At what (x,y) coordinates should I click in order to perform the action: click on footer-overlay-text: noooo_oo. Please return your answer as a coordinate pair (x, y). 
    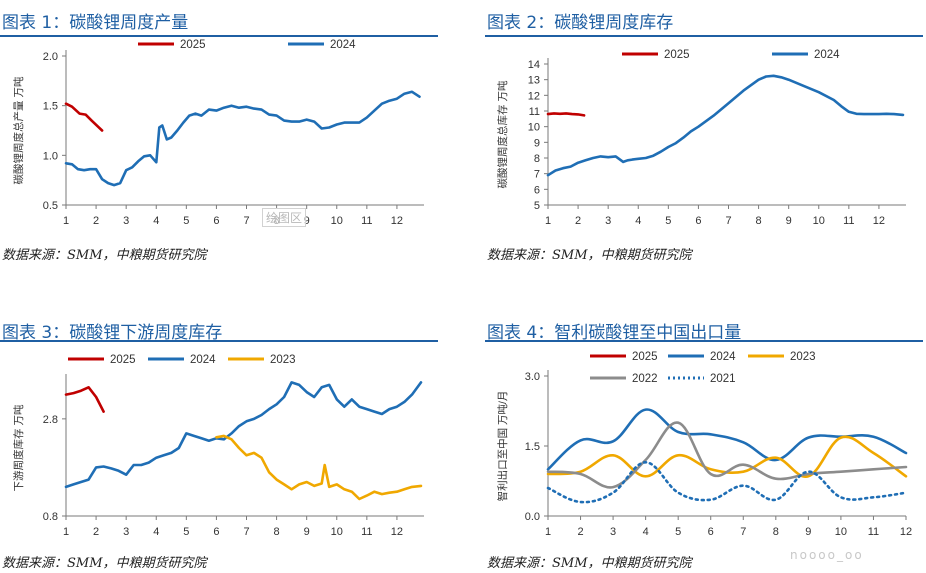
    Looking at the image, I should click on (827, 555).